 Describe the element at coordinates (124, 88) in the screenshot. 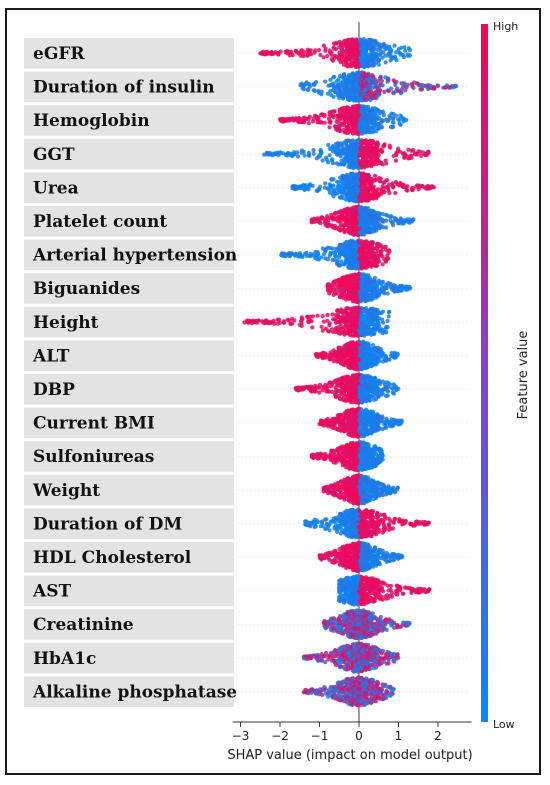

I see `feature-label-text: Duration of insulin` at that location.